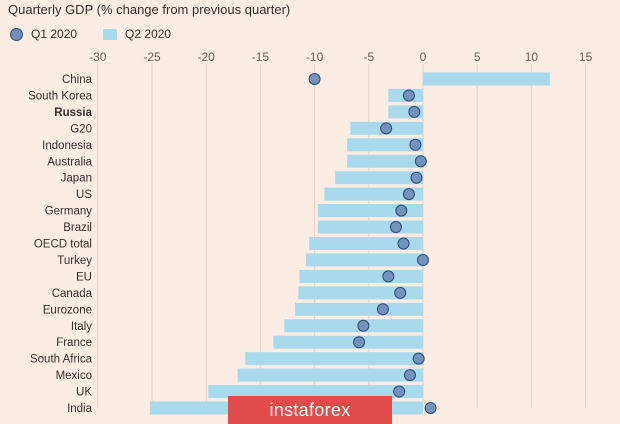 Image resolution: width=620 pixels, height=424 pixels. Describe the element at coordinates (72, 294) in the screenshot. I see `category-label: Canada` at that location.